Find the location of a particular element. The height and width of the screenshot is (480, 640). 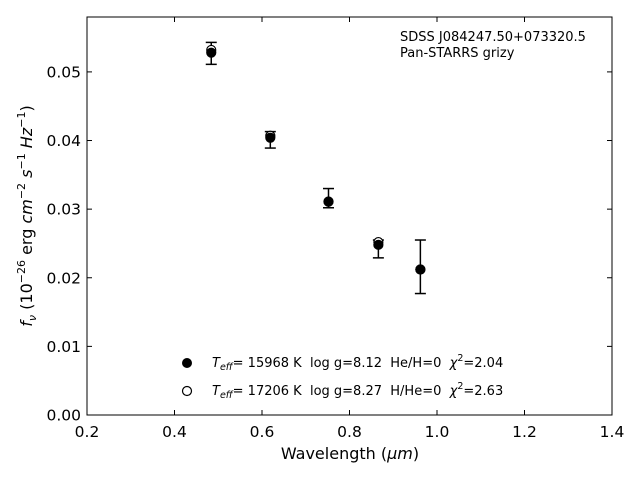

x-tick-label: 0.4 is located at coordinates (174, 432).